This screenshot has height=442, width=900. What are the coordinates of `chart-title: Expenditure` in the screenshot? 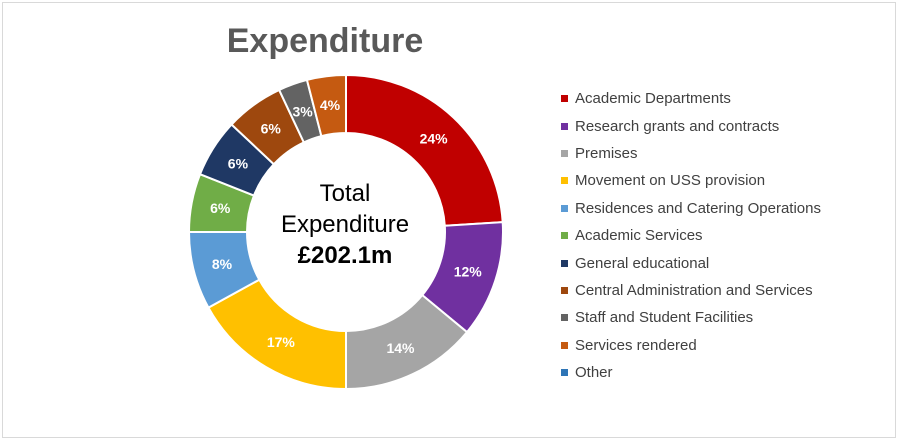 It's located at (325, 41).